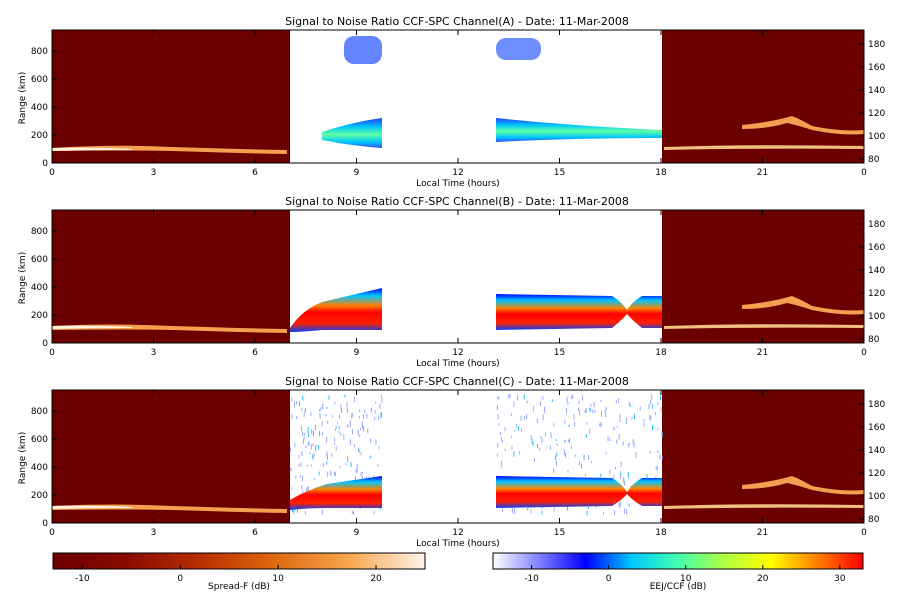 The height and width of the screenshot is (600, 900). I want to click on y2-tick-label: 100, so click(876, 497).